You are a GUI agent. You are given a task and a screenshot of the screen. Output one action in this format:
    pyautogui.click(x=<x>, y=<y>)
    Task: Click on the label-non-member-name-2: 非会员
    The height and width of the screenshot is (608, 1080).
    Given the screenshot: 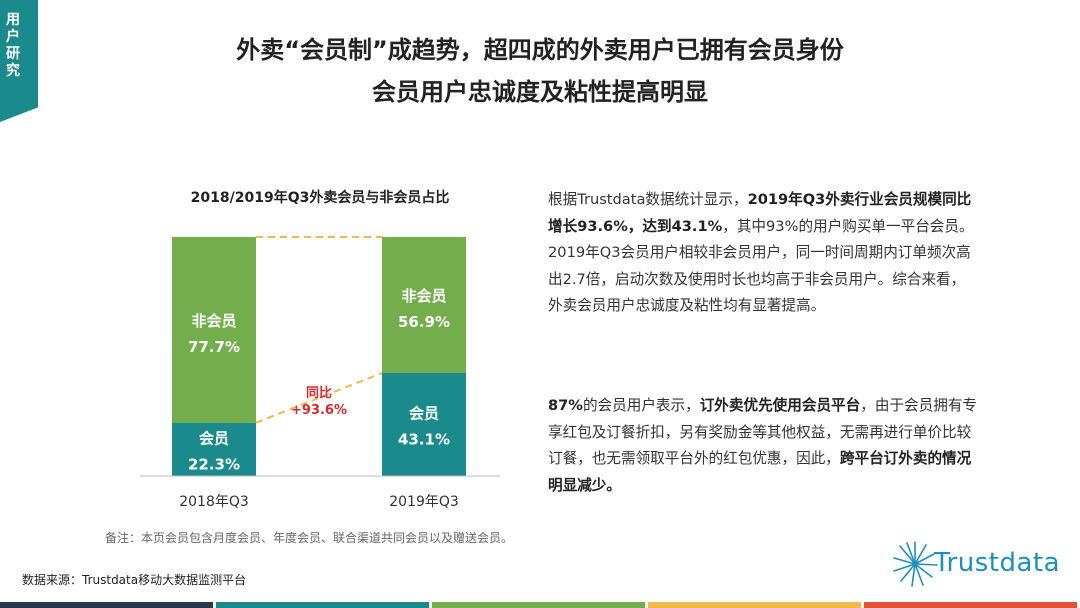 What is the action you would take?
    pyautogui.click(x=423, y=296)
    